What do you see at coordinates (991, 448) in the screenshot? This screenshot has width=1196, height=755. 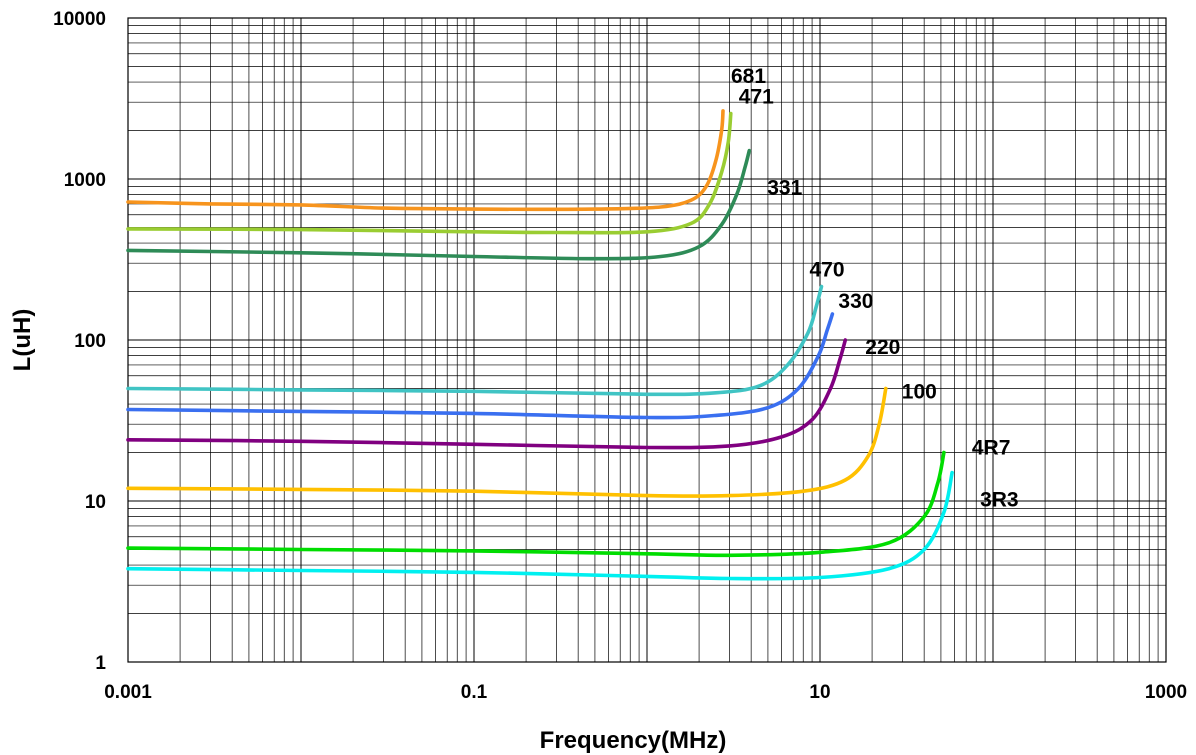 I see `series-label-4r7: 4R7` at bounding box center [991, 448].